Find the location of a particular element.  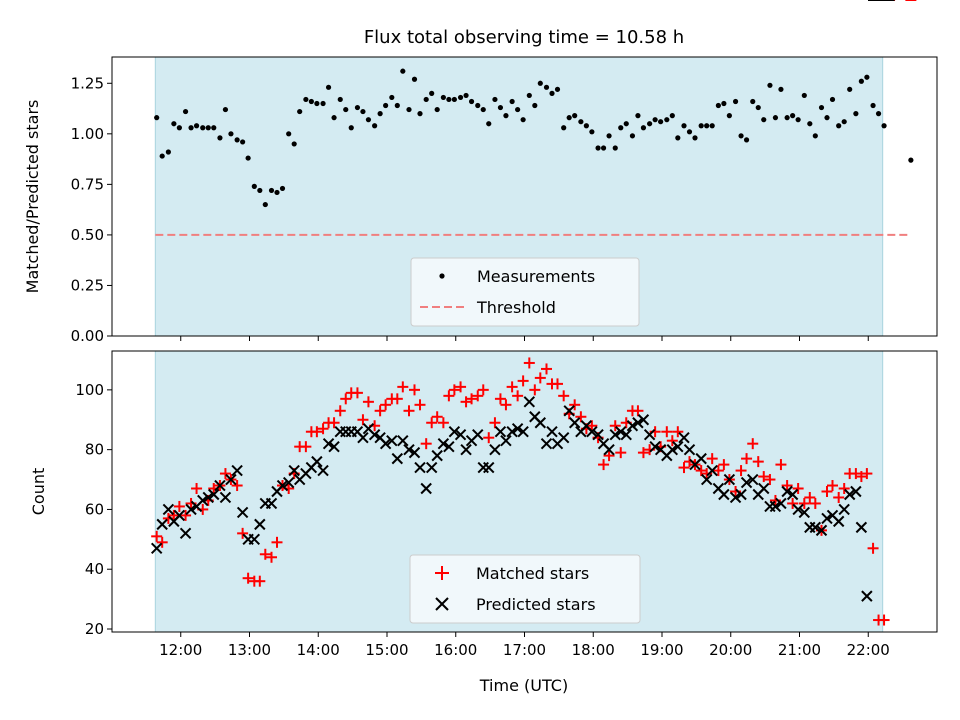

count-y-axis-label: Count is located at coordinates (38, 492).